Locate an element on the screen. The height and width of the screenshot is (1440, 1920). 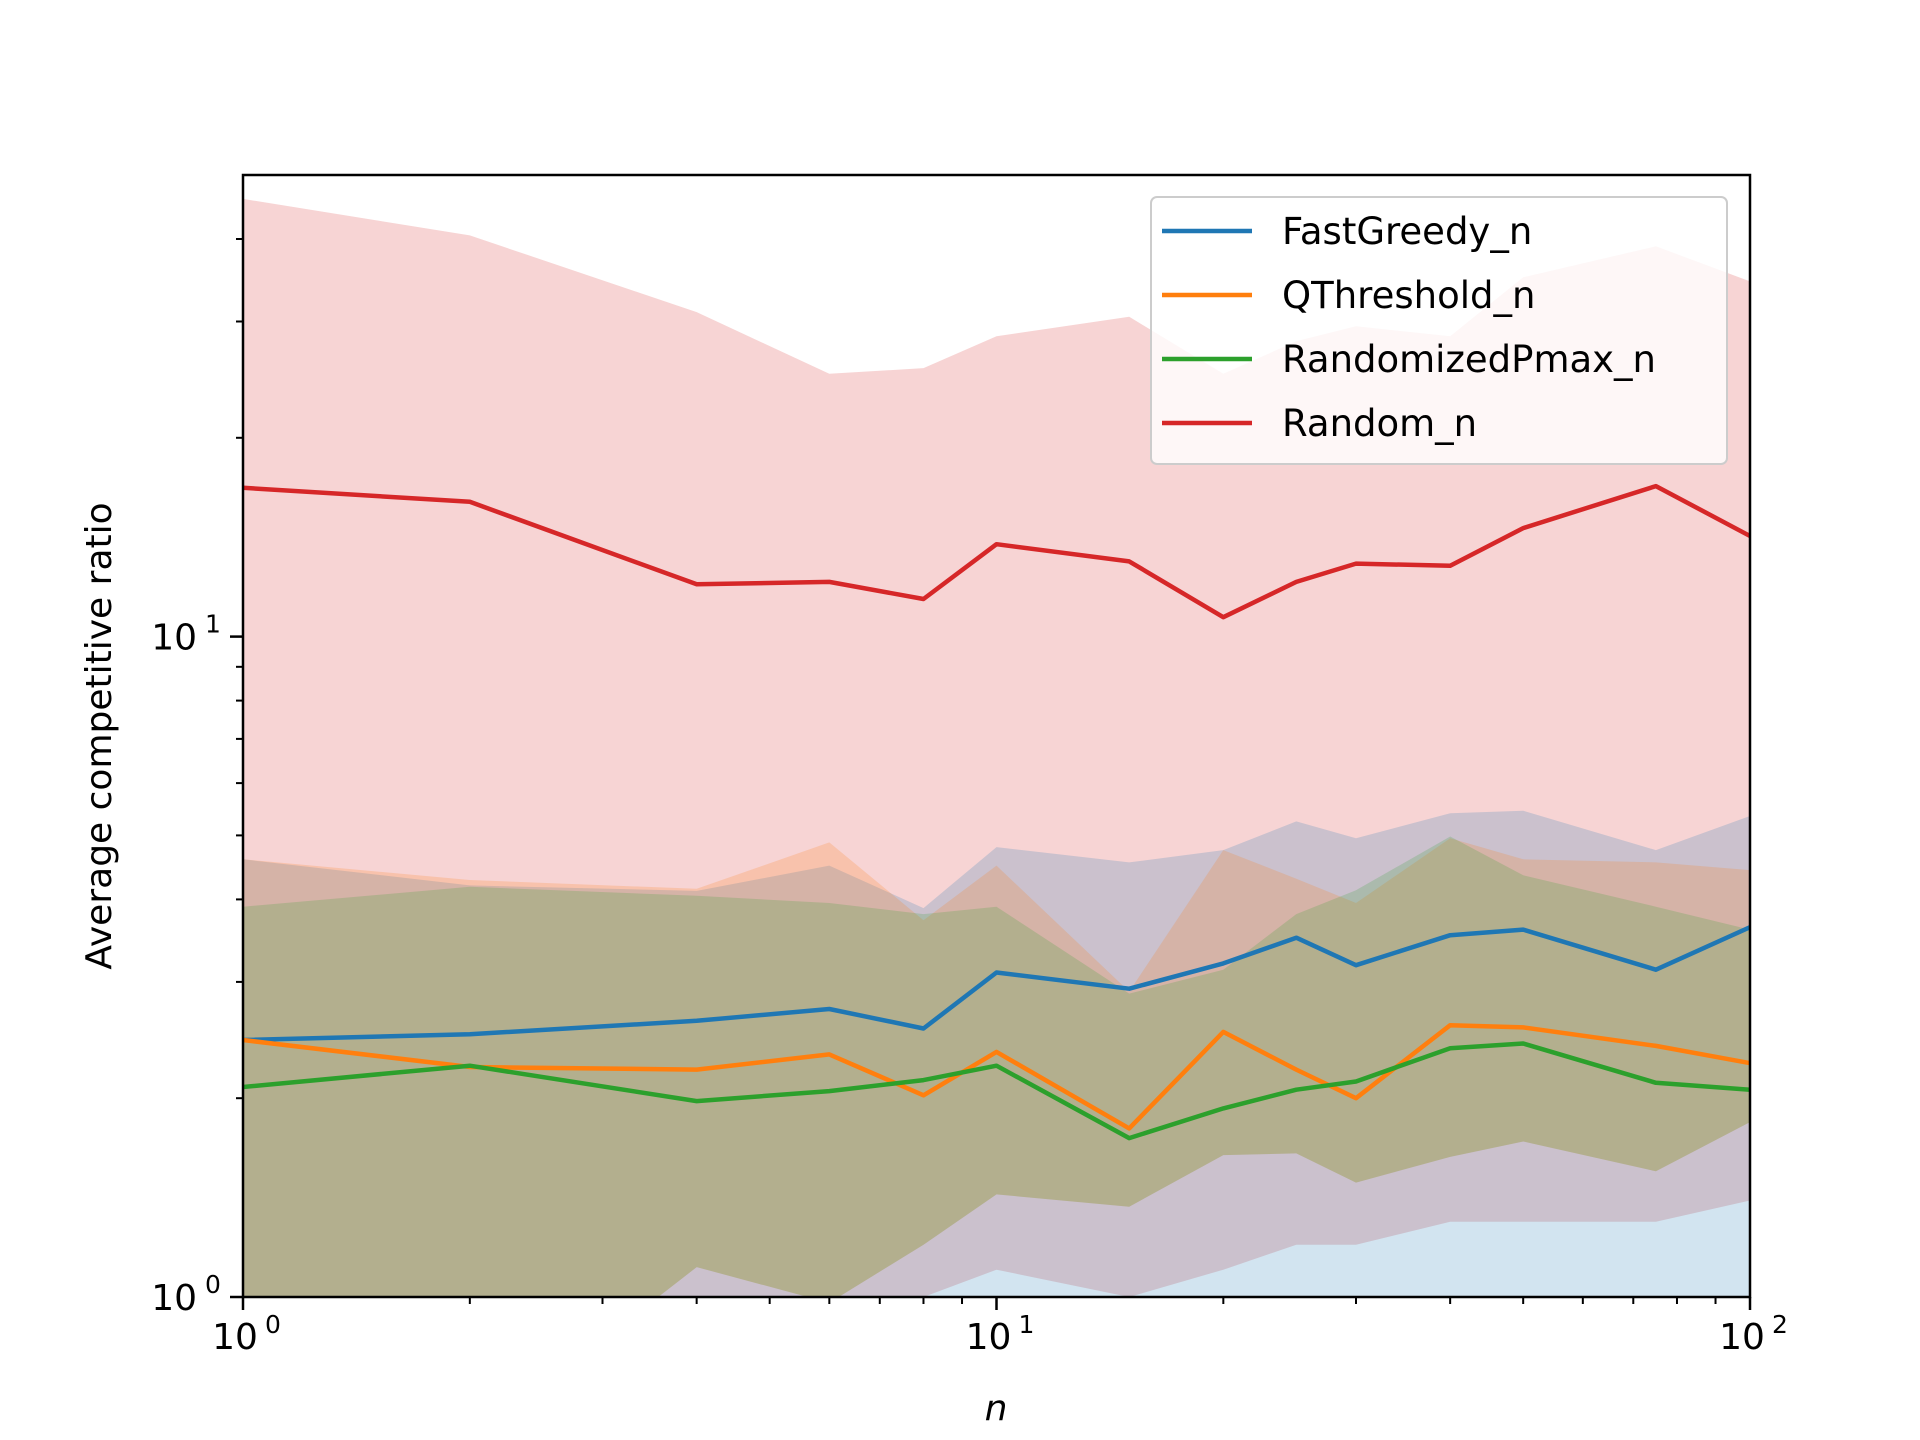
line-random-n is located at coordinates (996, 551).